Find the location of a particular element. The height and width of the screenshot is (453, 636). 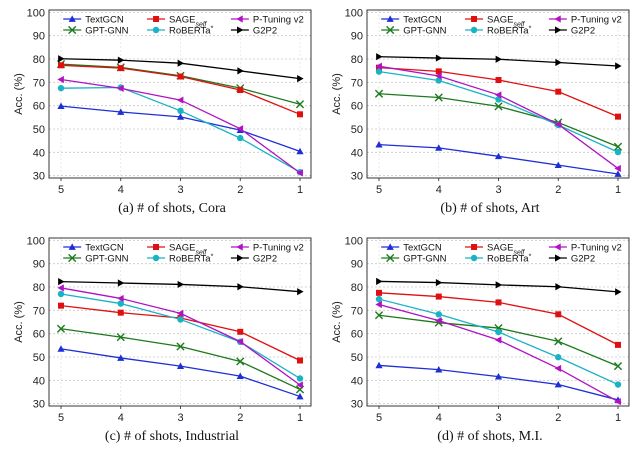

y-tick-label: 80 is located at coordinates (39, 60).